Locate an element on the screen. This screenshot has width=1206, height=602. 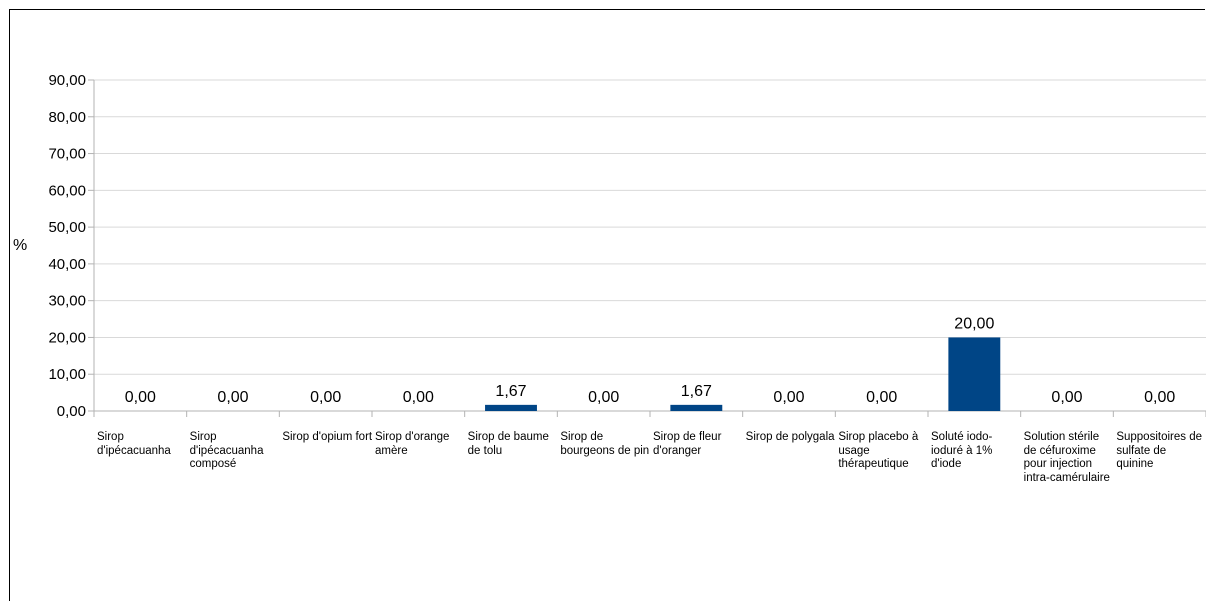
x-tick-label: Soluté iodo-ioduré à 1% d'iode is located at coordinates (962, 450).